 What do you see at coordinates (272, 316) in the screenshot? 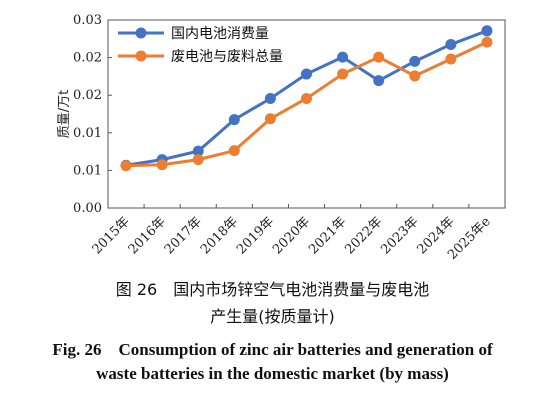
I see `figure-caption-cn-line2: 产生量(按质量计)` at bounding box center [272, 316].